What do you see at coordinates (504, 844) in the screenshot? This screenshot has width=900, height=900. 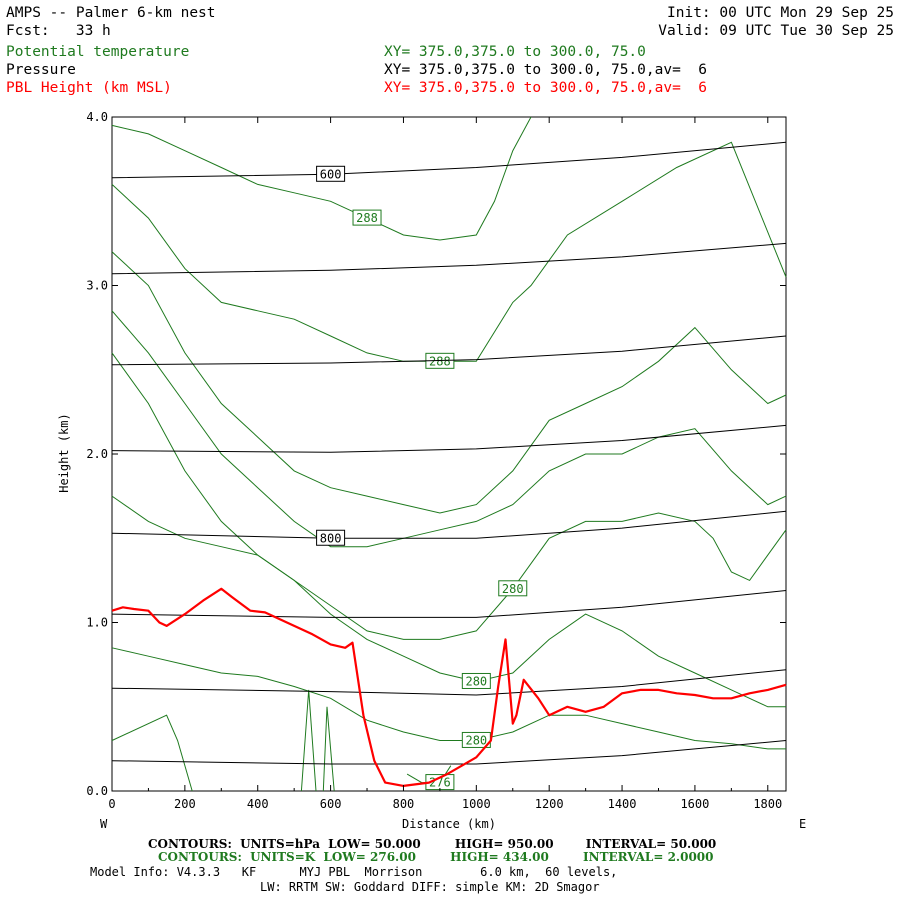 I see `footer-pressure-high: HIGH= 950.00` at bounding box center [504, 844].